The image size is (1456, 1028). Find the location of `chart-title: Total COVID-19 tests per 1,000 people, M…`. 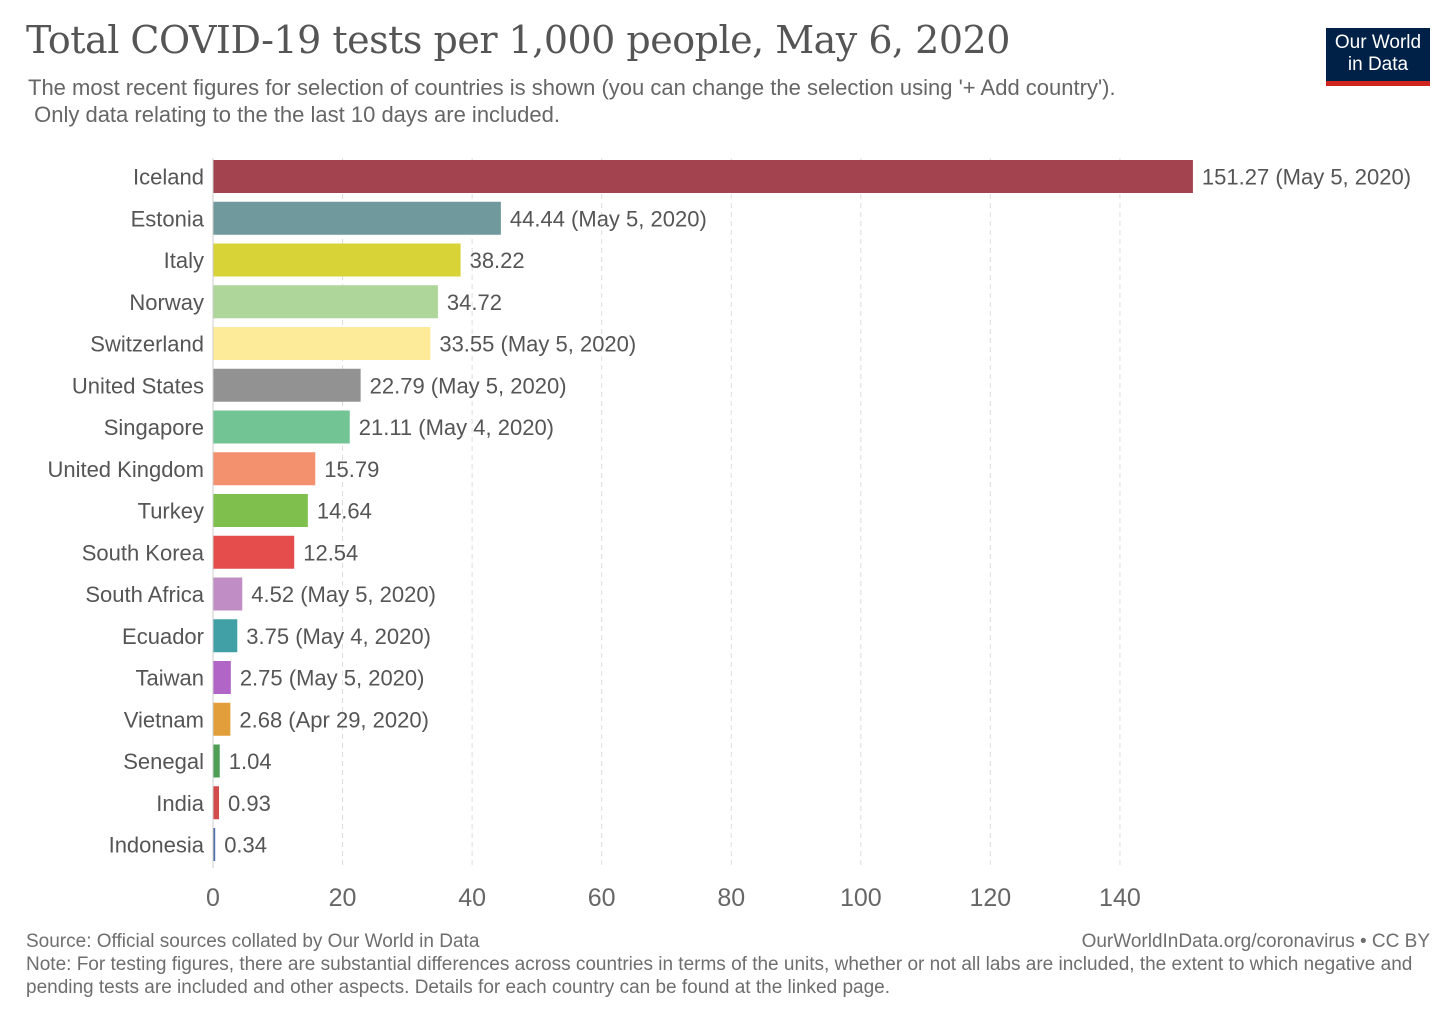

chart-title: Total COVID-19 tests per 1,000 people, M… is located at coordinates (518, 40).